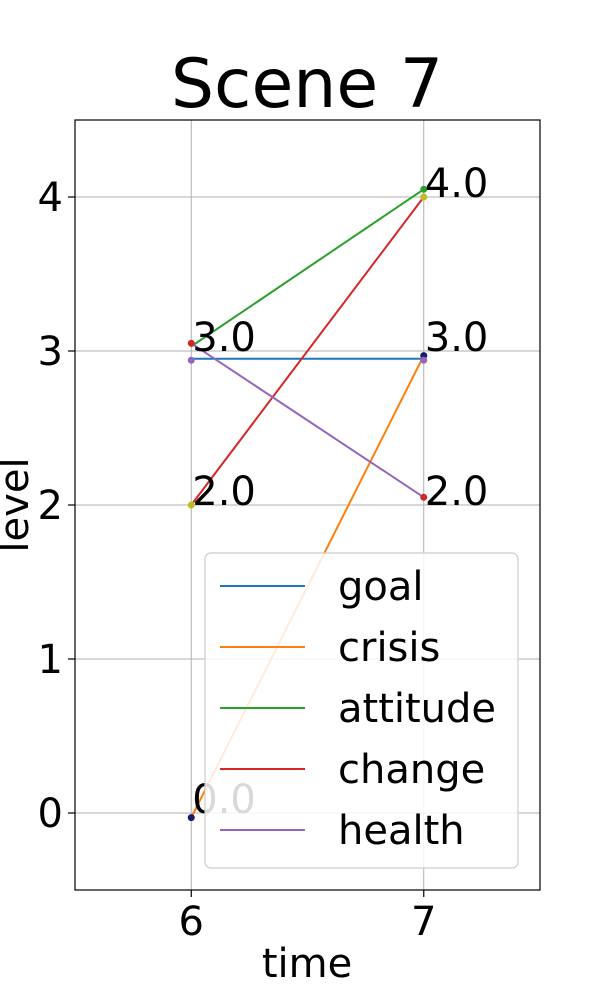  What do you see at coordinates (50, 506) in the screenshot?
I see `y-tick-label: 2` at bounding box center [50, 506].